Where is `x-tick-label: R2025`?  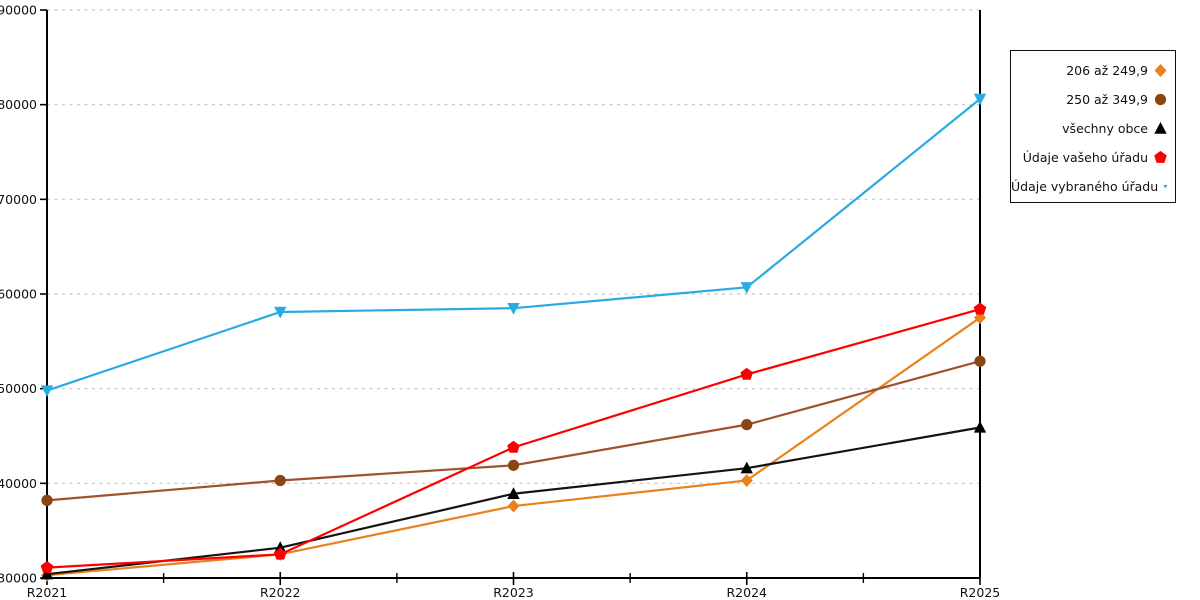
x-tick-label: R2025 is located at coordinates (980, 592).